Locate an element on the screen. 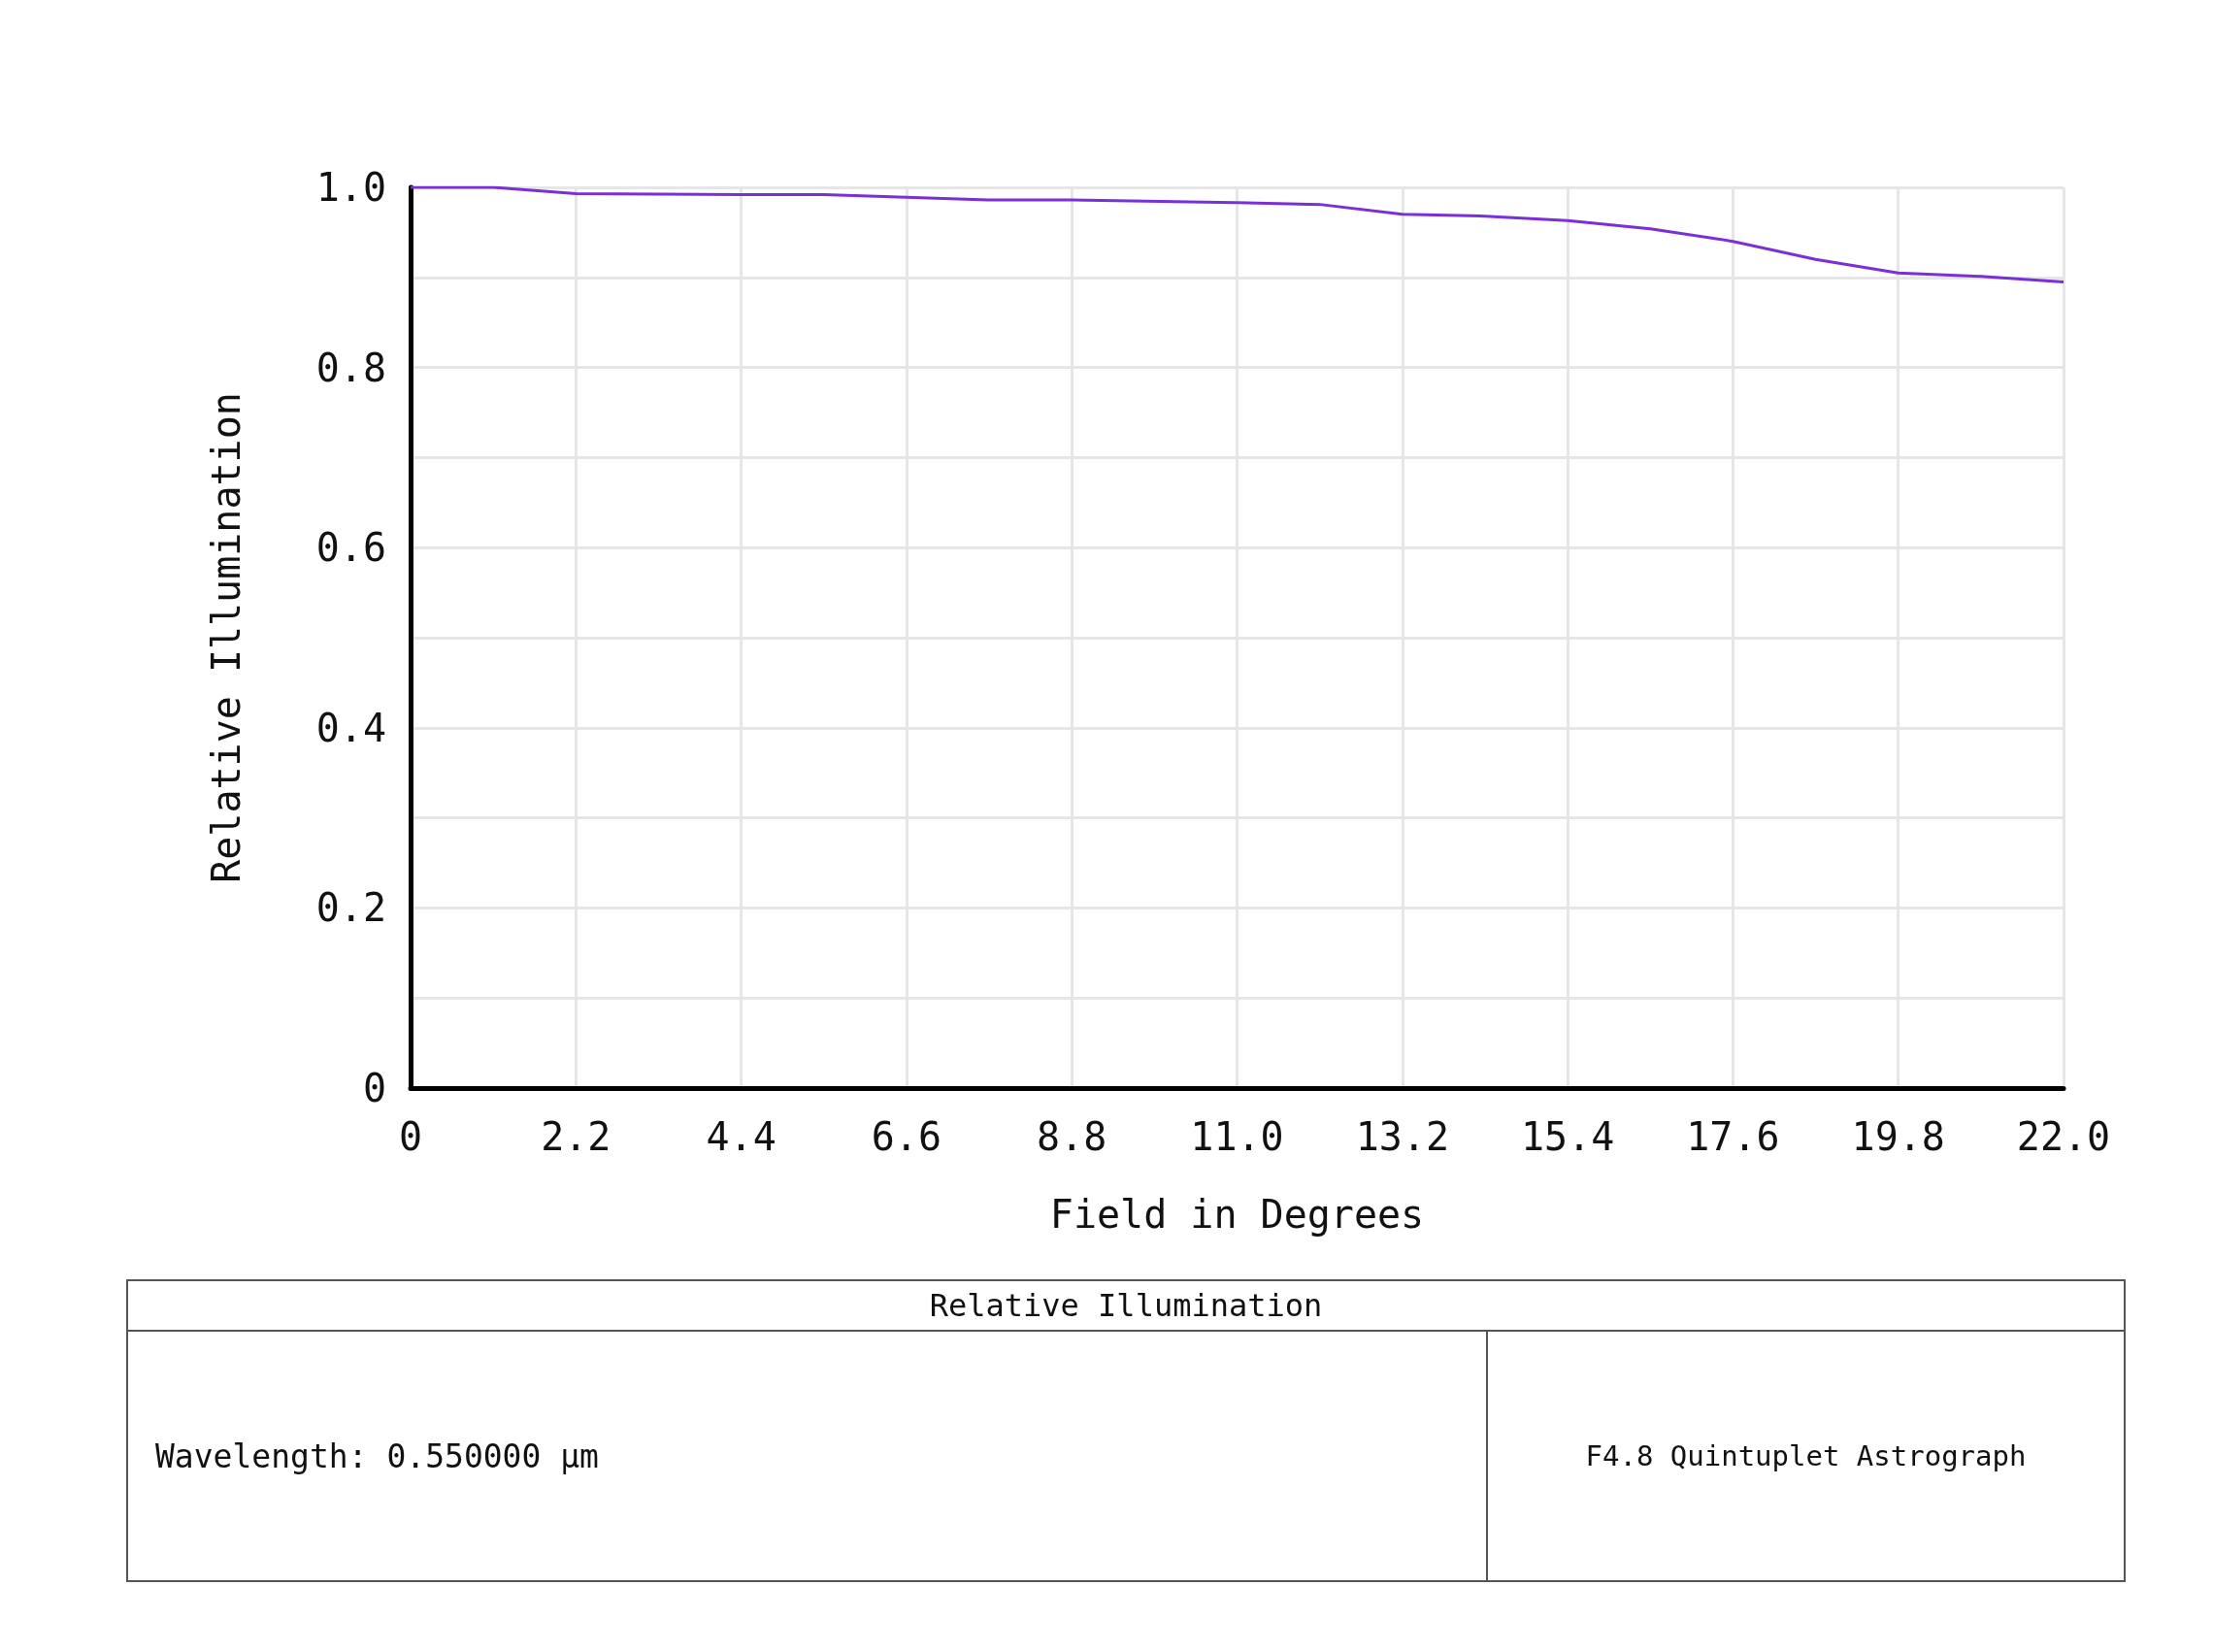 The height and width of the screenshot is (1652, 2213). x-tick-label: 13.2 is located at coordinates (1402, 1136).